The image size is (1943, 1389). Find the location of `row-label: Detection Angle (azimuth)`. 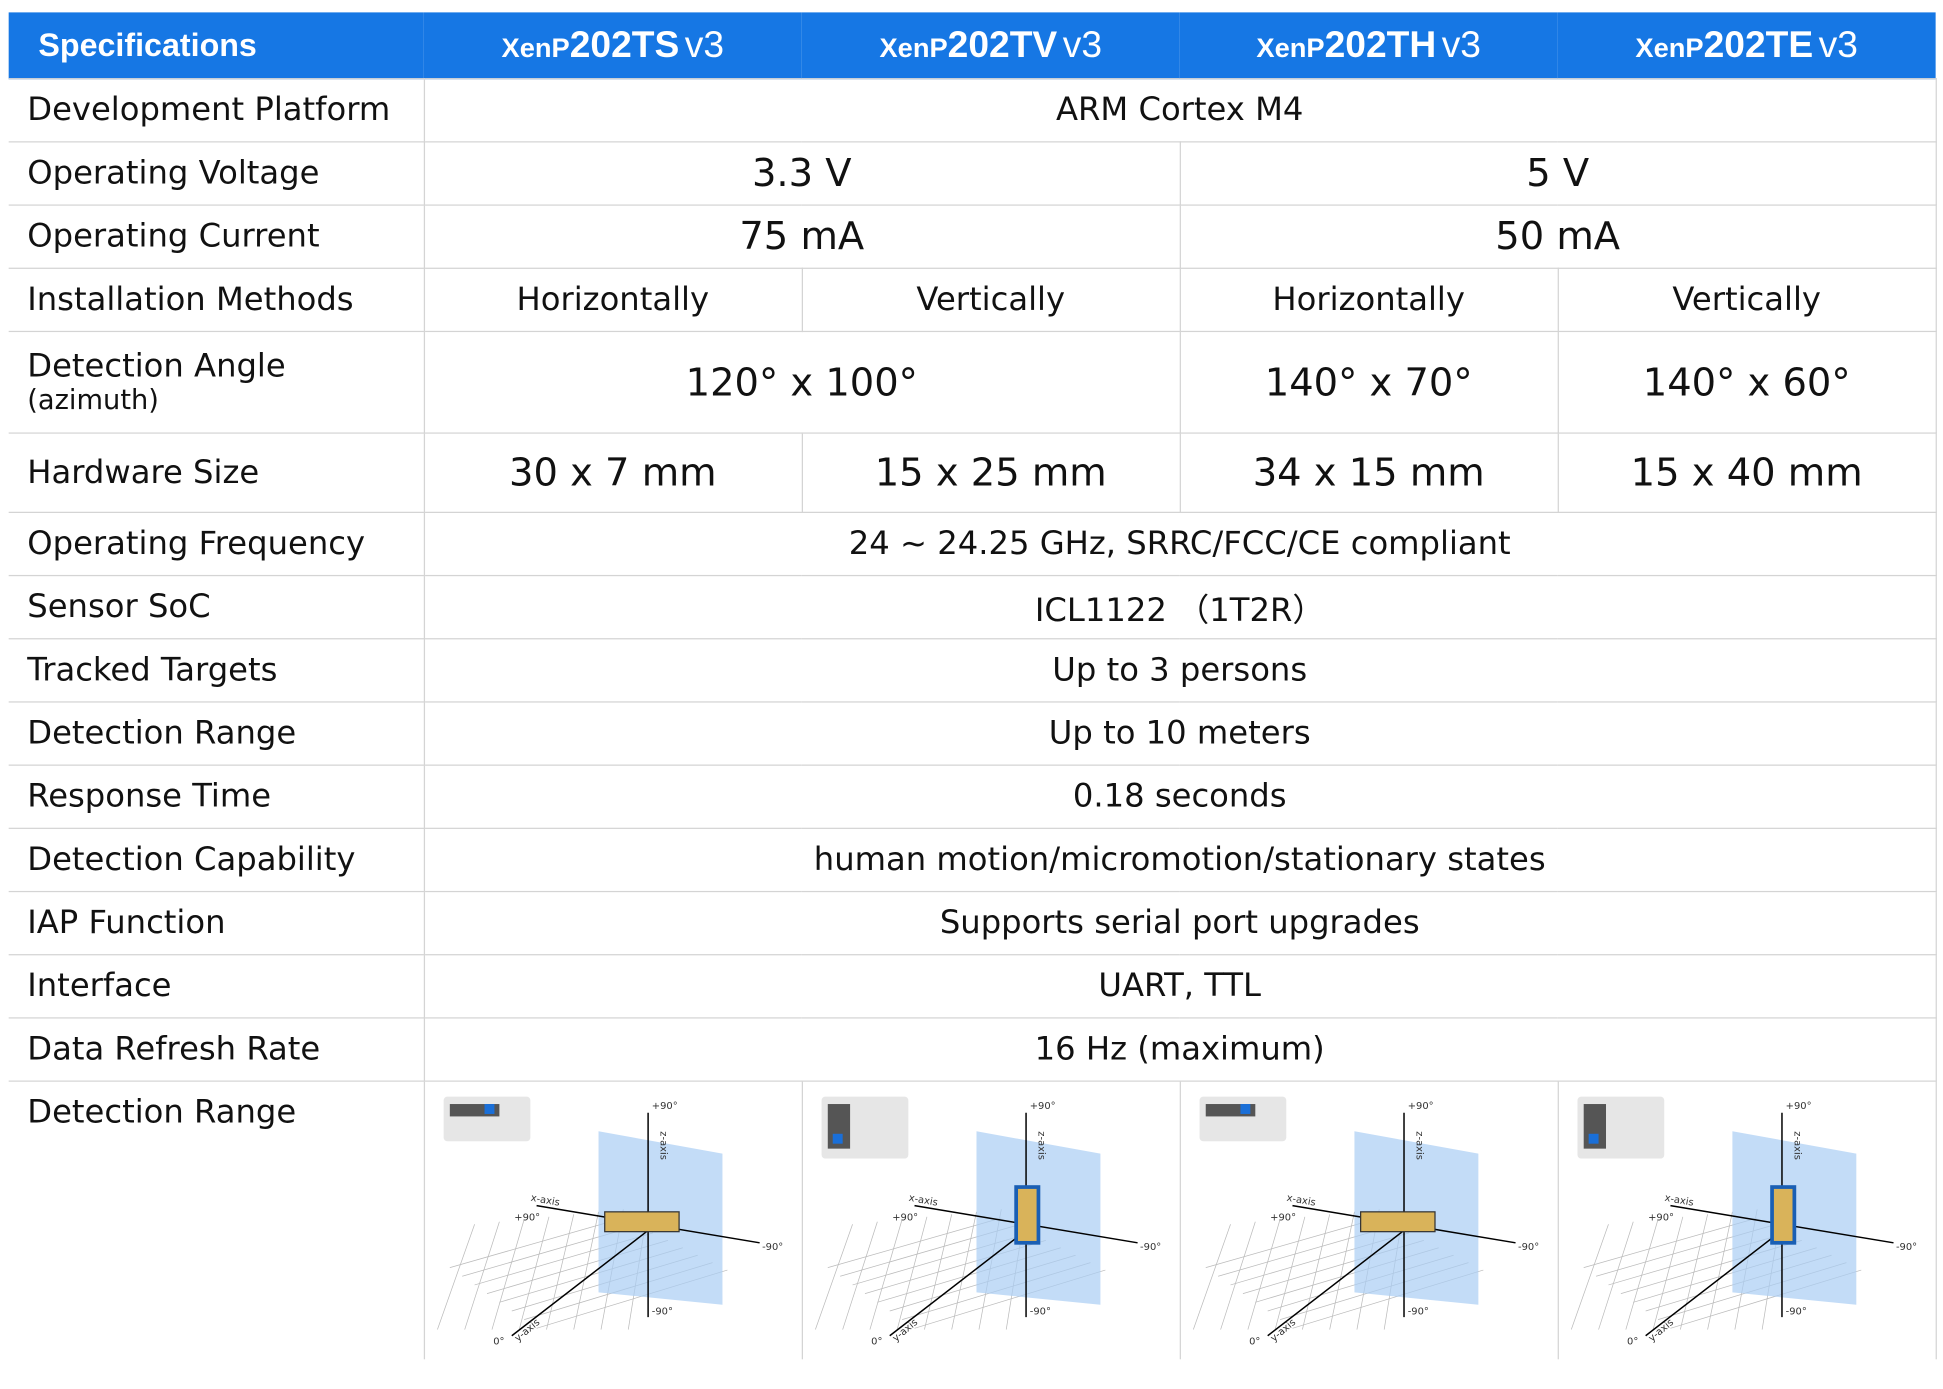

row-label: Detection Angle (azimuth) is located at coordinates (216, 382).